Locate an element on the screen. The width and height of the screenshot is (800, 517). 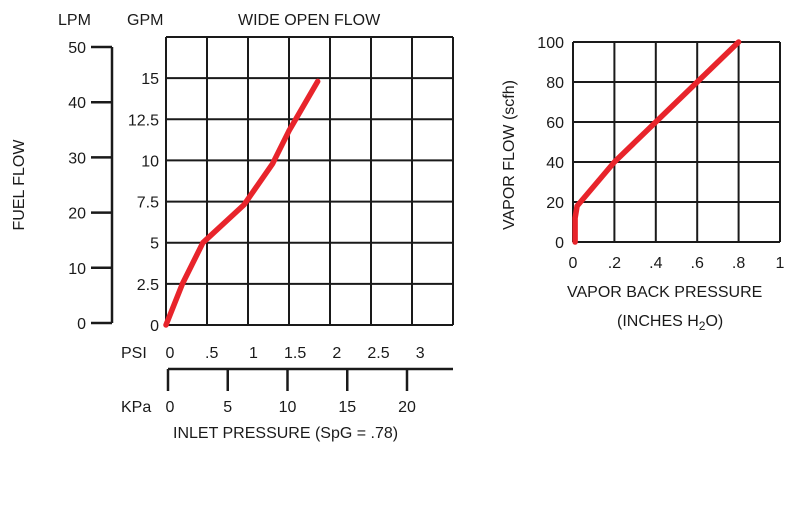
kpa-tick-labels: 0 5 10 15 20 is located at coordinates (291, 407).